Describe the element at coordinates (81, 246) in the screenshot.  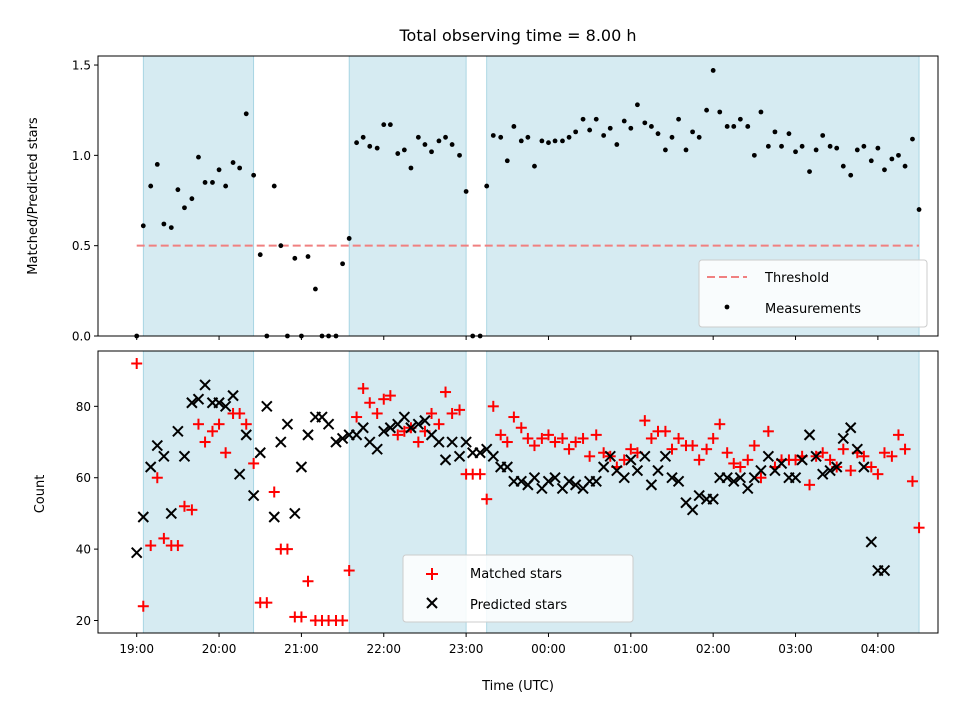
I see `y-tick-label: 0.5` at that location.